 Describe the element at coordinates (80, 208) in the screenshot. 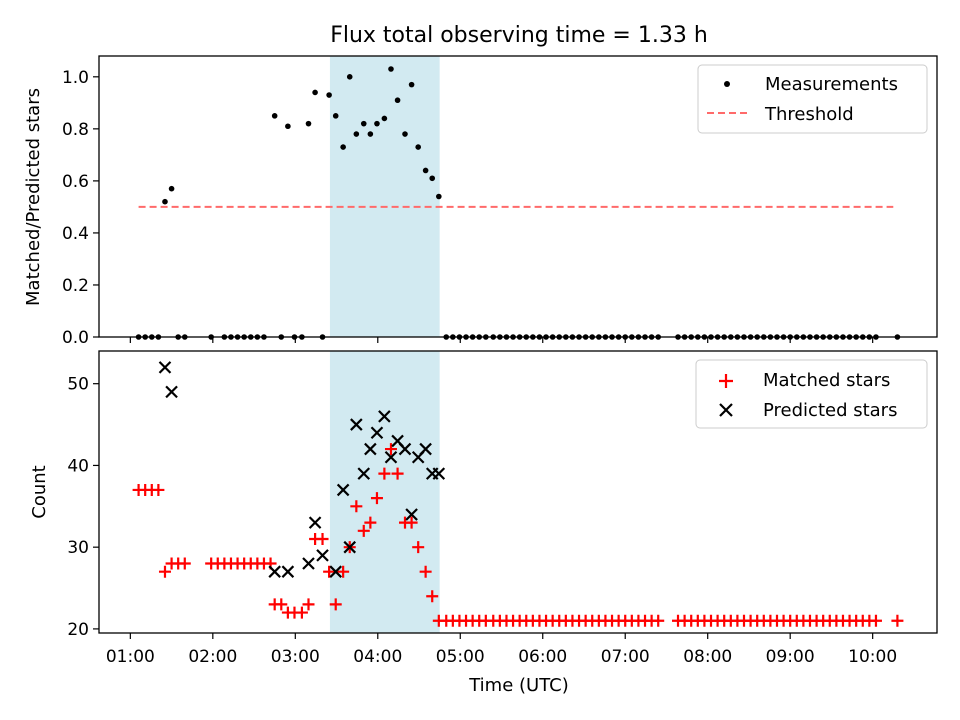

I see `top-y-ticks: 0.0 0.2 0.4 0.6 0.8 1.0` at that location.